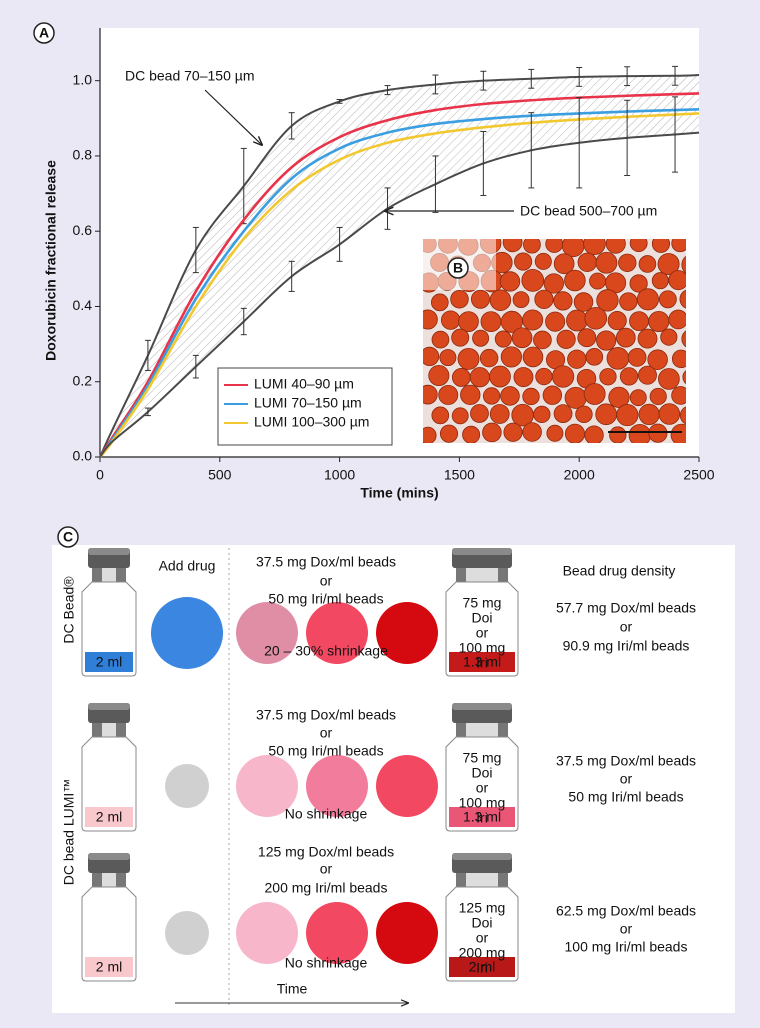  Describe the element at coordinates (69, 832) in the screenshot. I see `product-label: DC bead LUMI™` at that location.